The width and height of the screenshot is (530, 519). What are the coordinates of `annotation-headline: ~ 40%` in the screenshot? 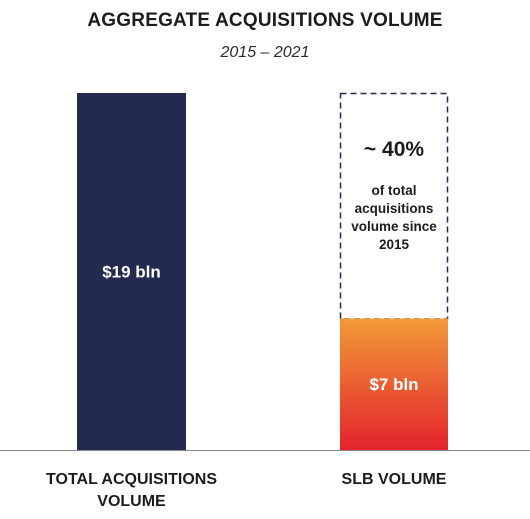 It's located at (394, 149).